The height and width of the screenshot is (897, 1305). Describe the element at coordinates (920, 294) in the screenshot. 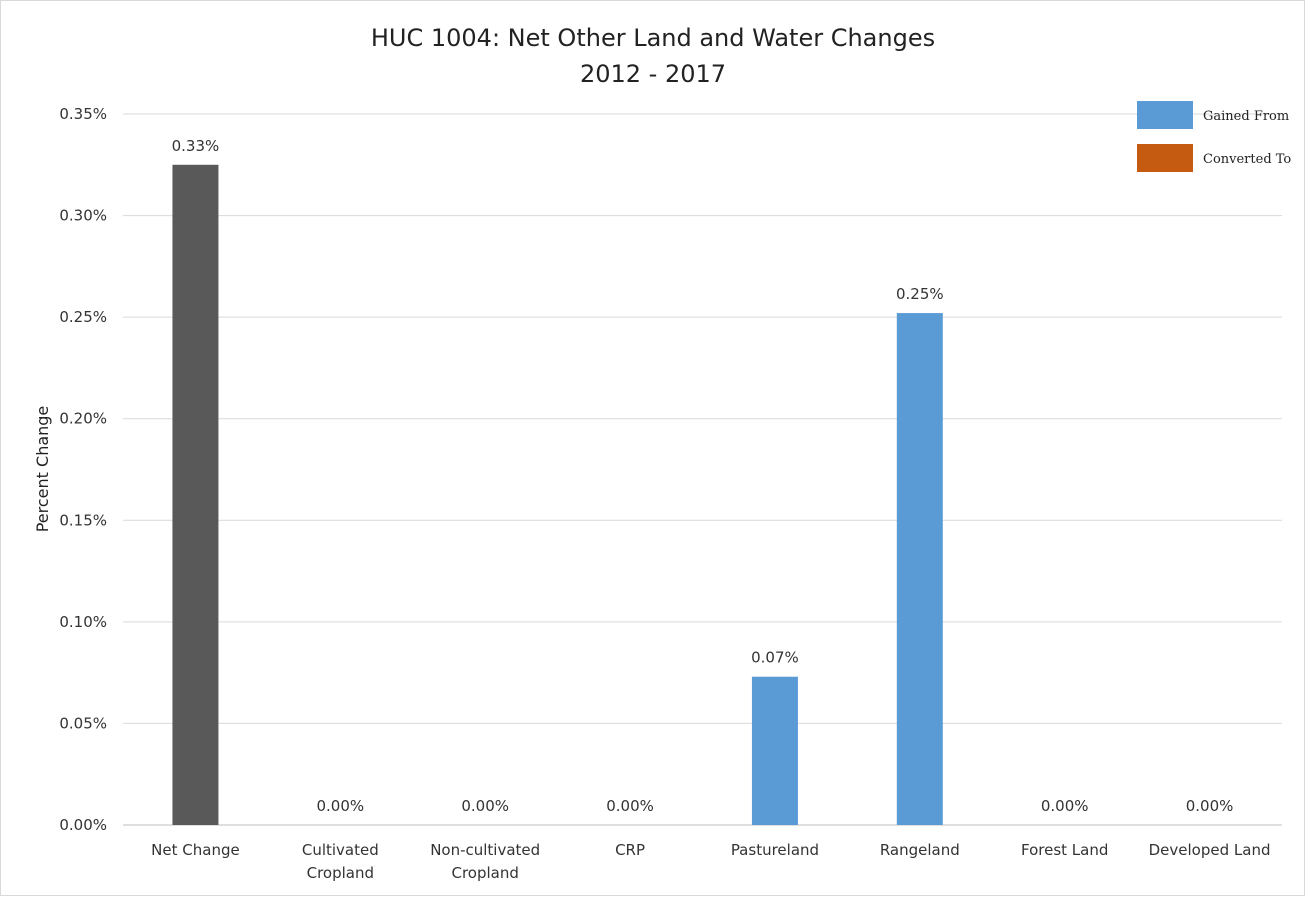

I see `data-label: 0.25%` at that location.